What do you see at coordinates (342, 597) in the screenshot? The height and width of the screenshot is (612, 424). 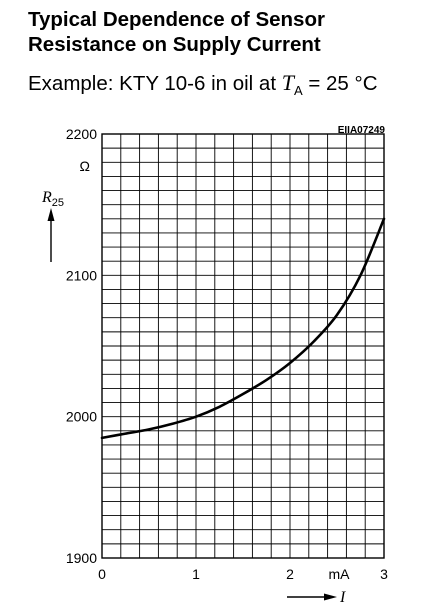 I see `x-axis-label: I` at bounding box center [342, 597].